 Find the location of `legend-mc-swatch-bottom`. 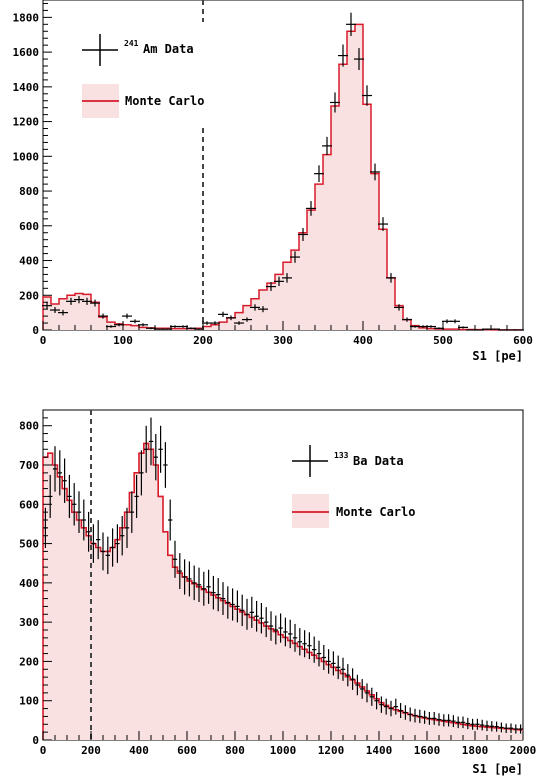

legend-mc-swatch-bottom is located at coordinates (310, 511).